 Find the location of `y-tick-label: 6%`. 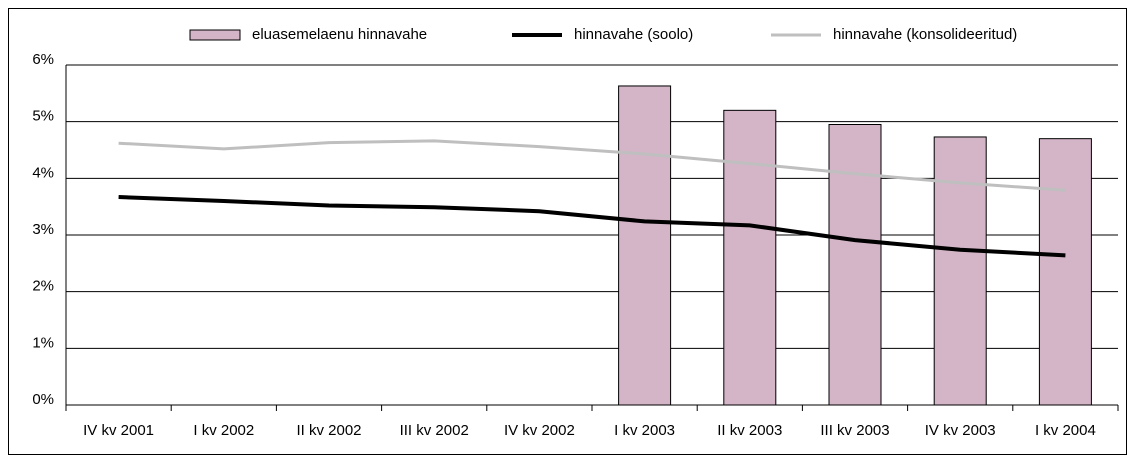

y-tick-label: 6% is located at coordinates (43, 59).